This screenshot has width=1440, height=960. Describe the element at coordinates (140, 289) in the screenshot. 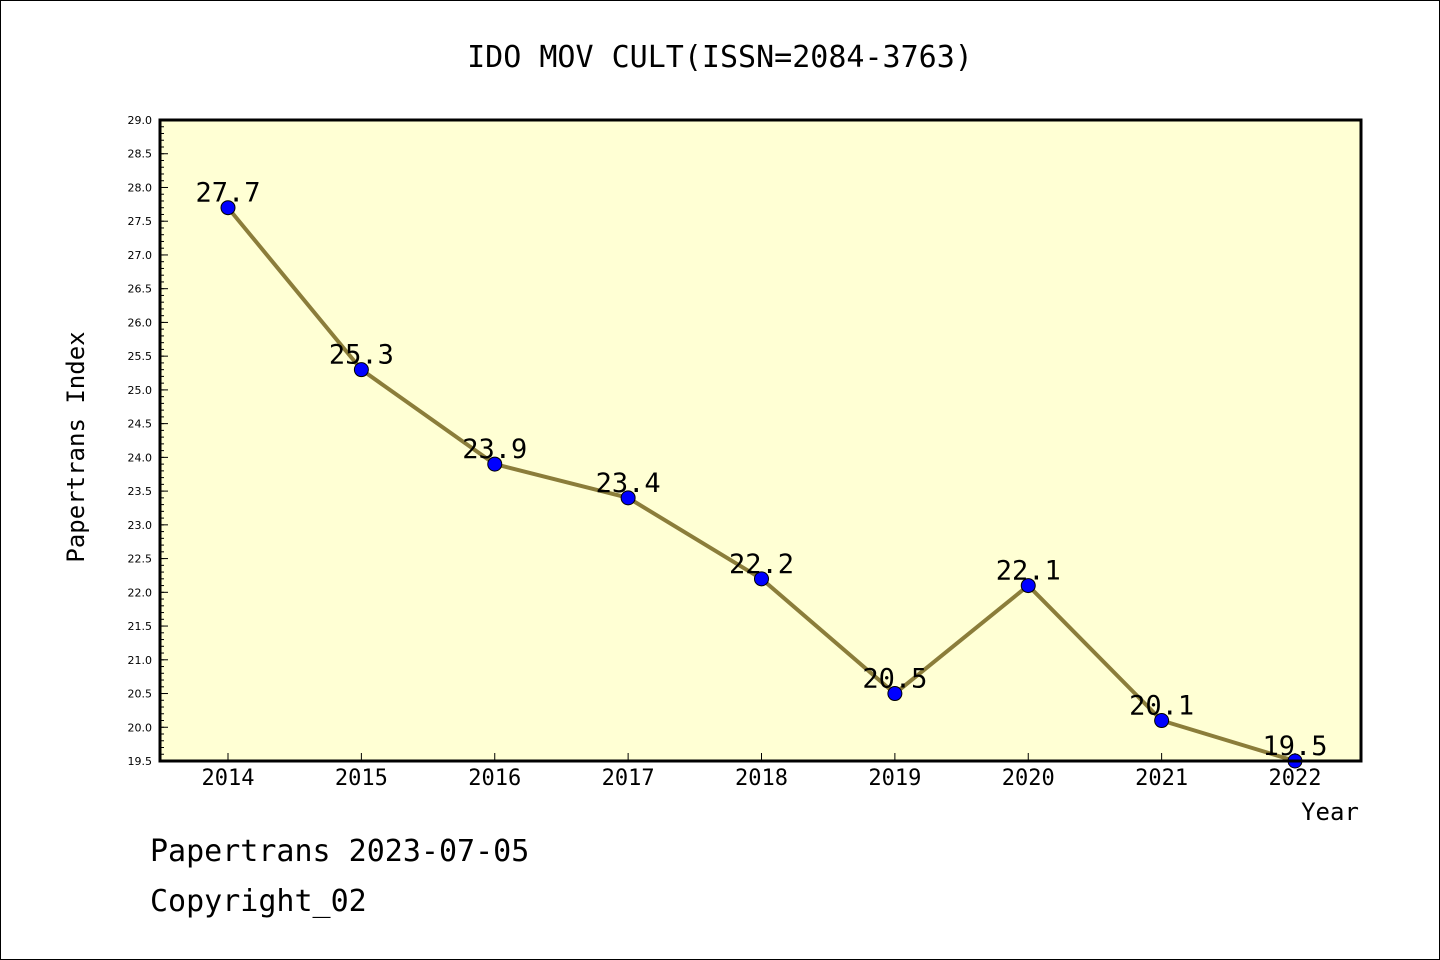

I see `y-tick-label: 26.5` at that location.